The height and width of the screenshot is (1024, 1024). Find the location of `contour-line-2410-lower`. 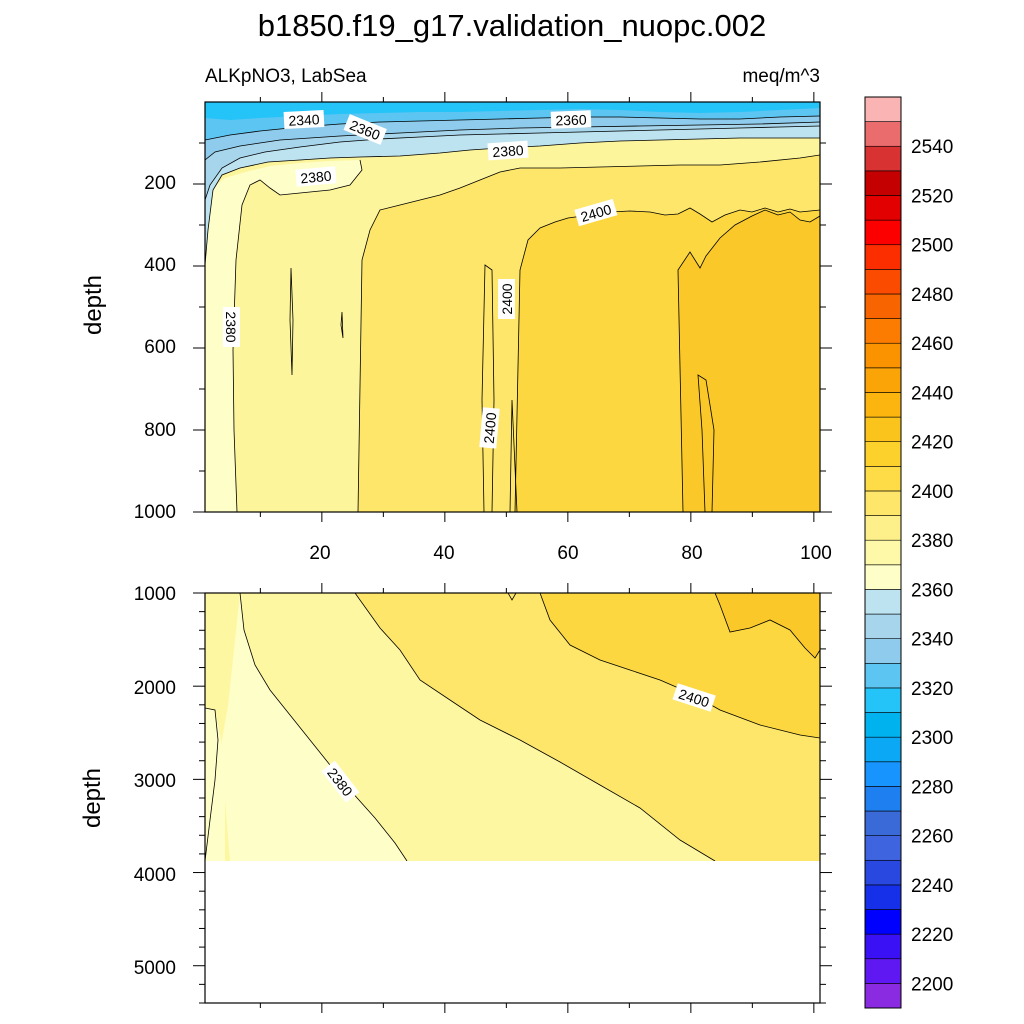

contour-line-2410-lower is located at coordinates (767, 626).